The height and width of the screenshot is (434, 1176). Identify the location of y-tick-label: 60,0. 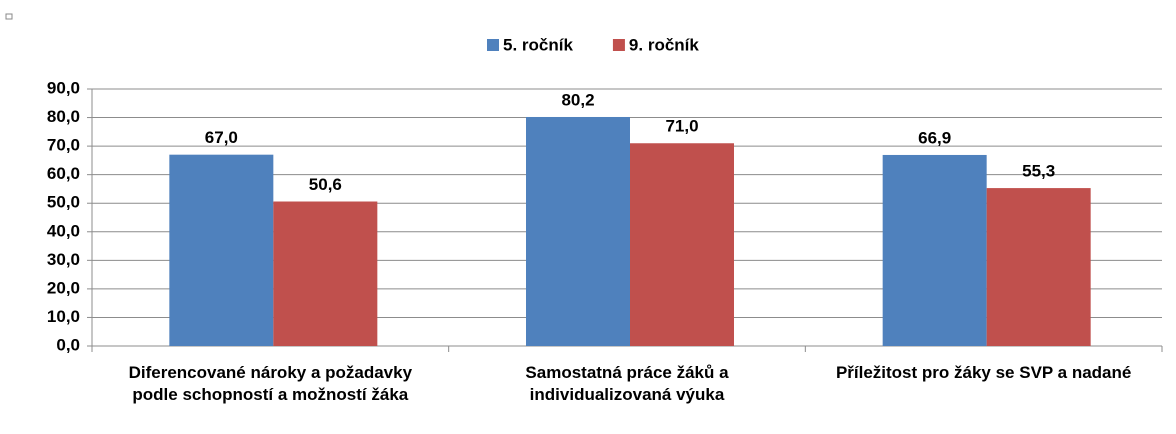
(63, 173).